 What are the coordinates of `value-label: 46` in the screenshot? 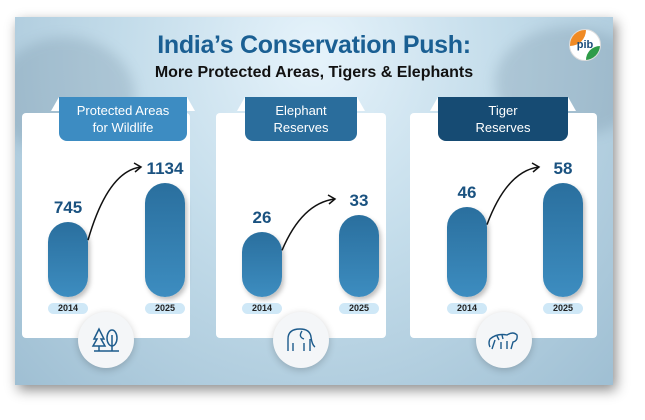 It's located at (467, 192).